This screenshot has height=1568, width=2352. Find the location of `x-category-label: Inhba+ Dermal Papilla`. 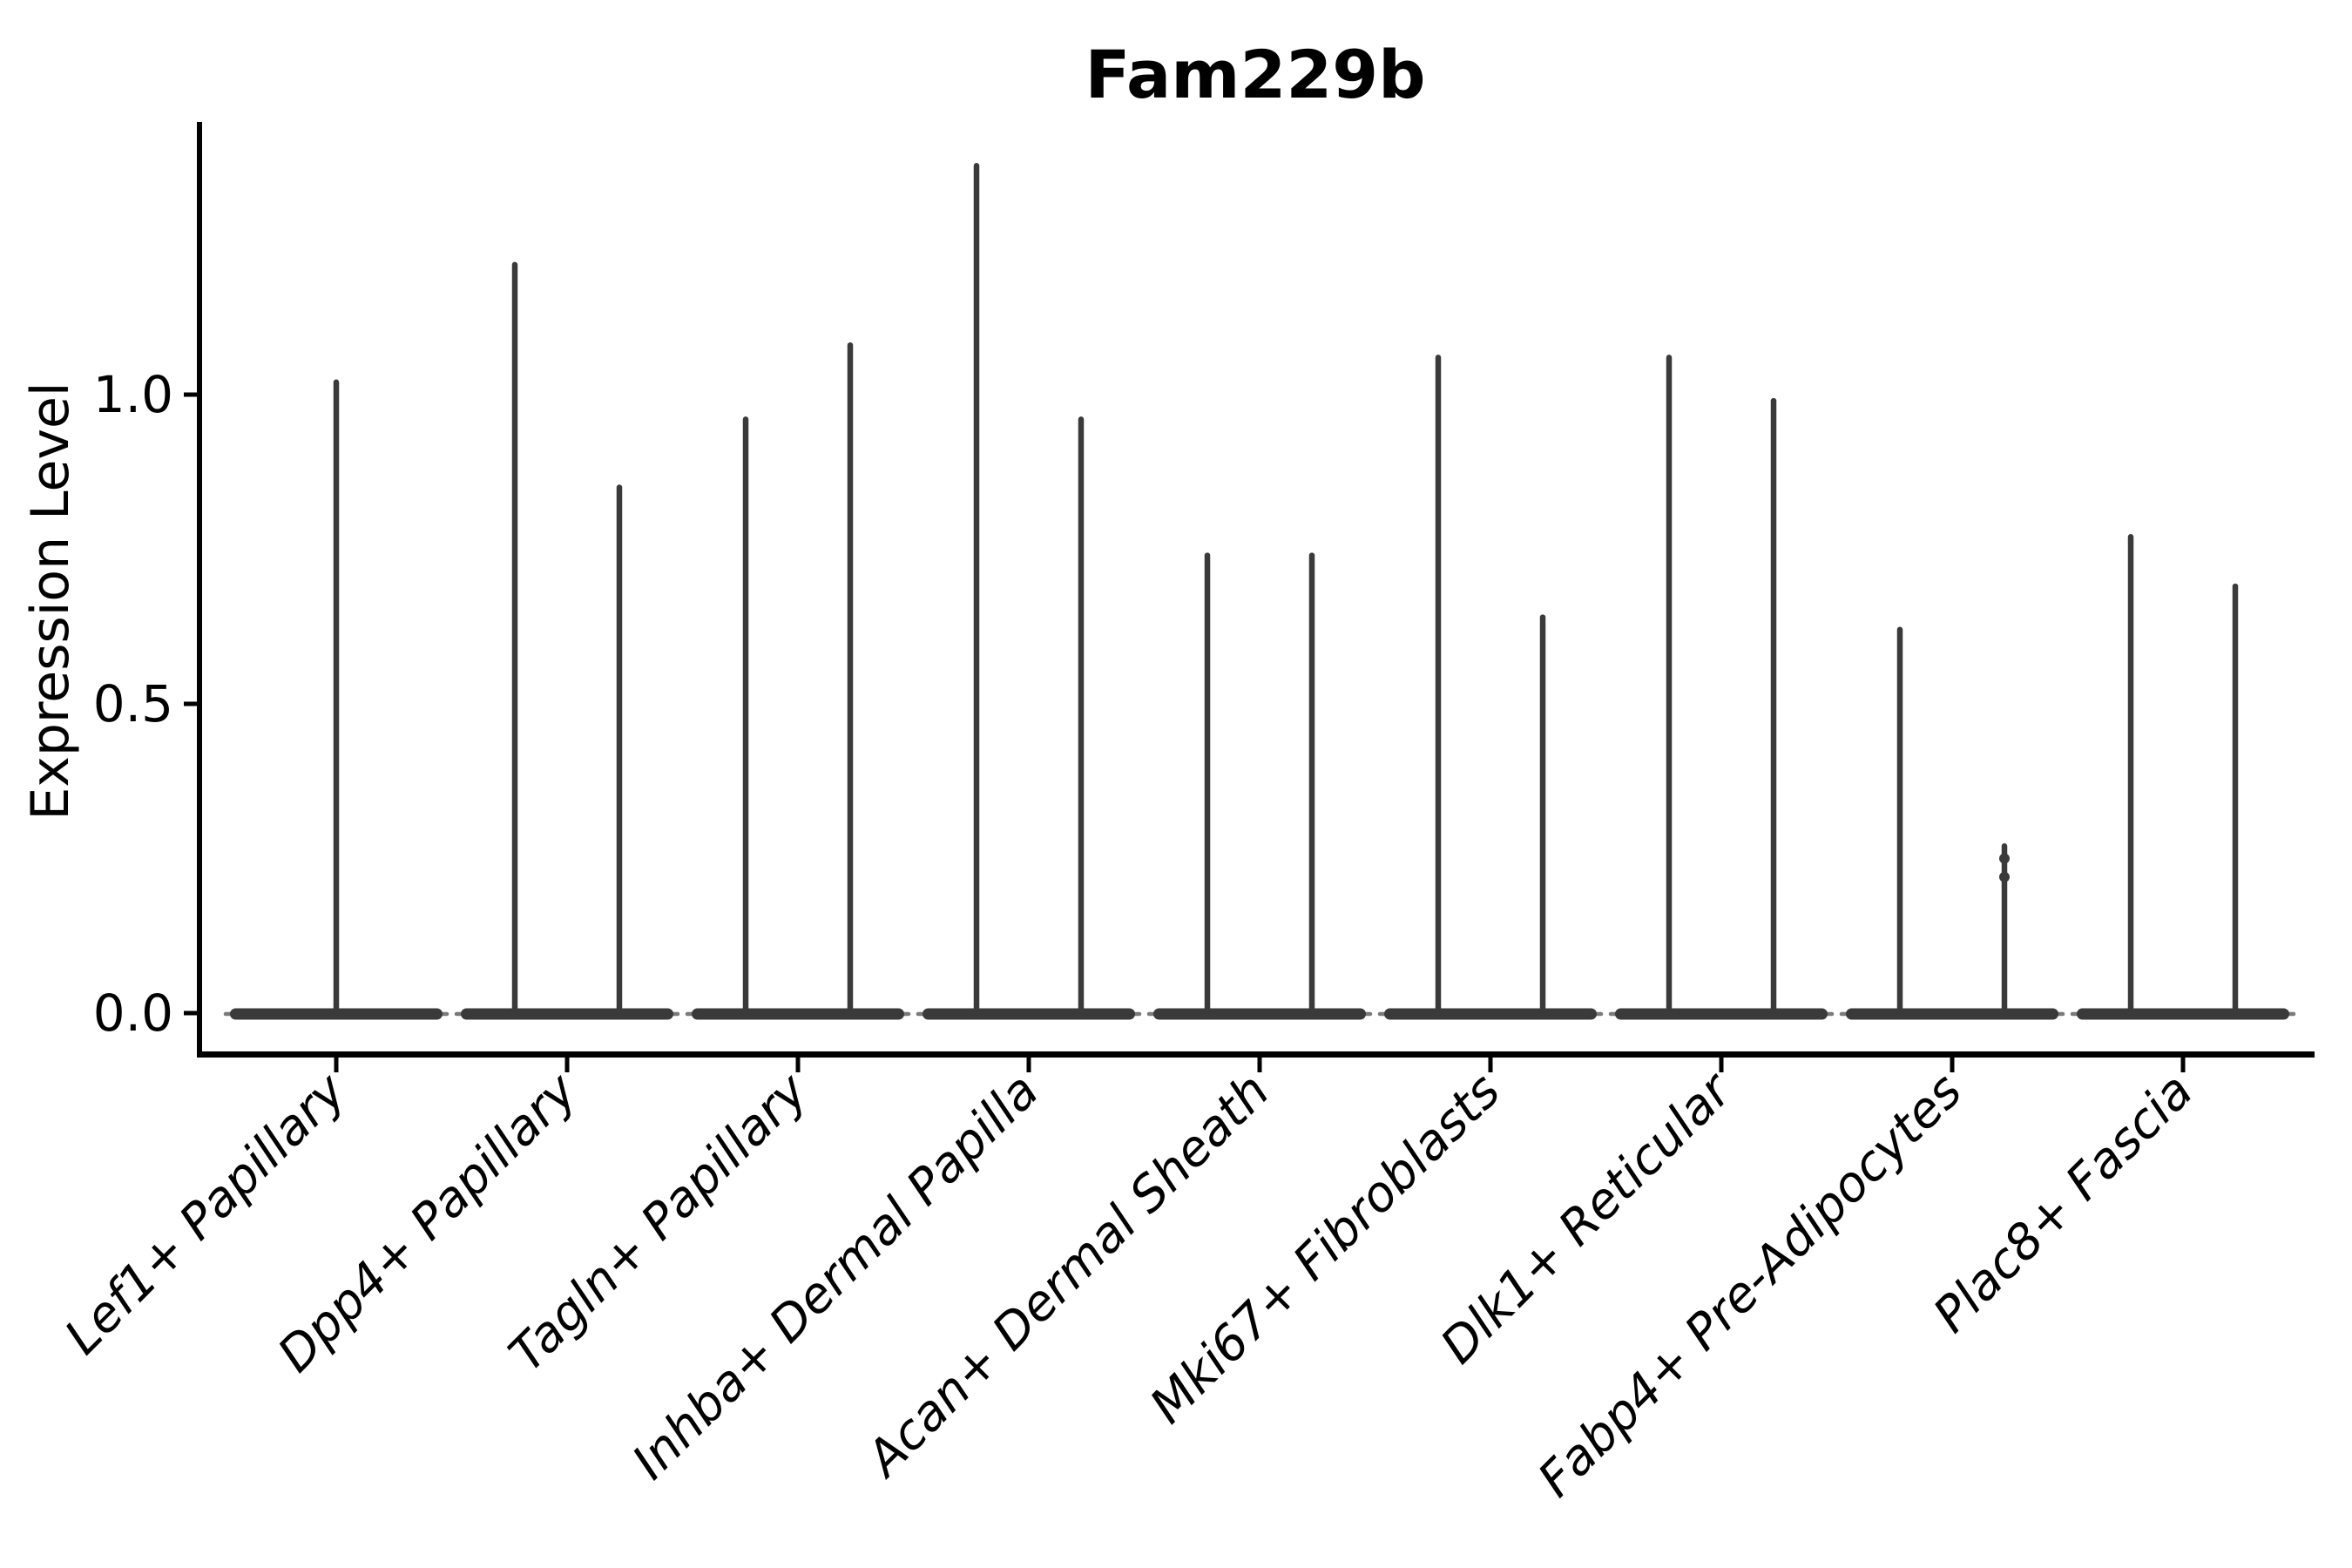

x-category-label: Inhba+ Dermal Papilla is located at coordinates (836, 1276).